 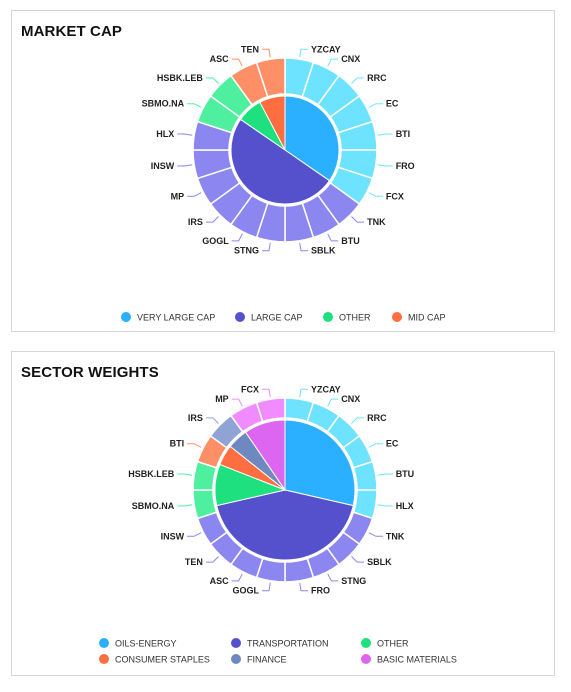 What do you see at coordinates (358, 559) in the screenshot?
I see `sector-leader-line-sblk` at bounding box center [358, 559].